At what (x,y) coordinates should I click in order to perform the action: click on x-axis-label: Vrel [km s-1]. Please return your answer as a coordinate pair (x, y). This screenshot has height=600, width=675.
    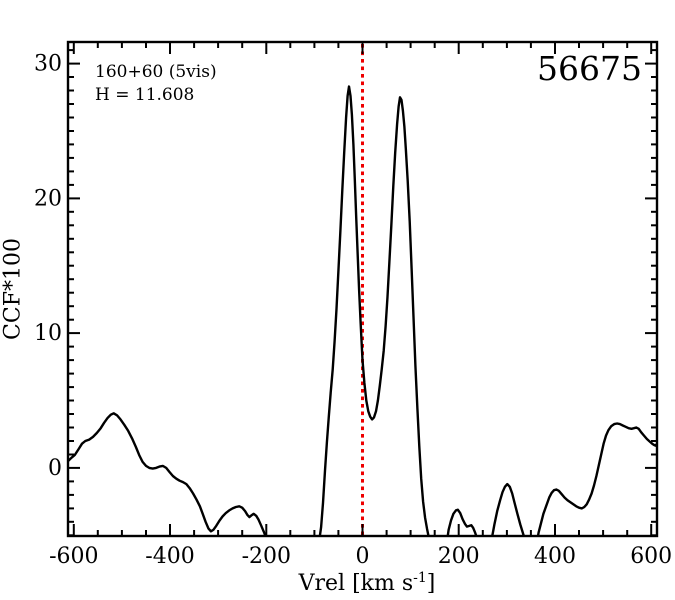
    Looking at the image, I should click on (367, 583).